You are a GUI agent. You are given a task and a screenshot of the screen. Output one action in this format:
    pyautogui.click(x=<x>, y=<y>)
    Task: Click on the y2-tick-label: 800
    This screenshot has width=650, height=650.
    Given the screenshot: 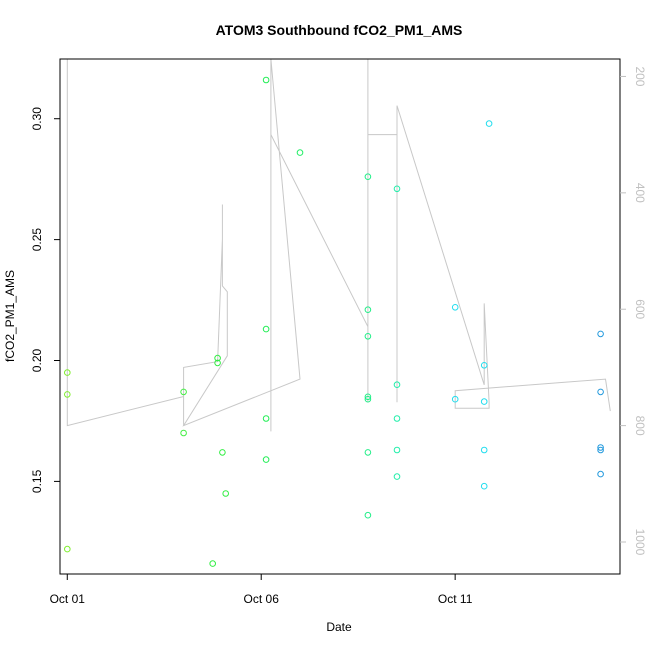 What is the action you would take?
    pyautogui.click(x=640, y=426)
    